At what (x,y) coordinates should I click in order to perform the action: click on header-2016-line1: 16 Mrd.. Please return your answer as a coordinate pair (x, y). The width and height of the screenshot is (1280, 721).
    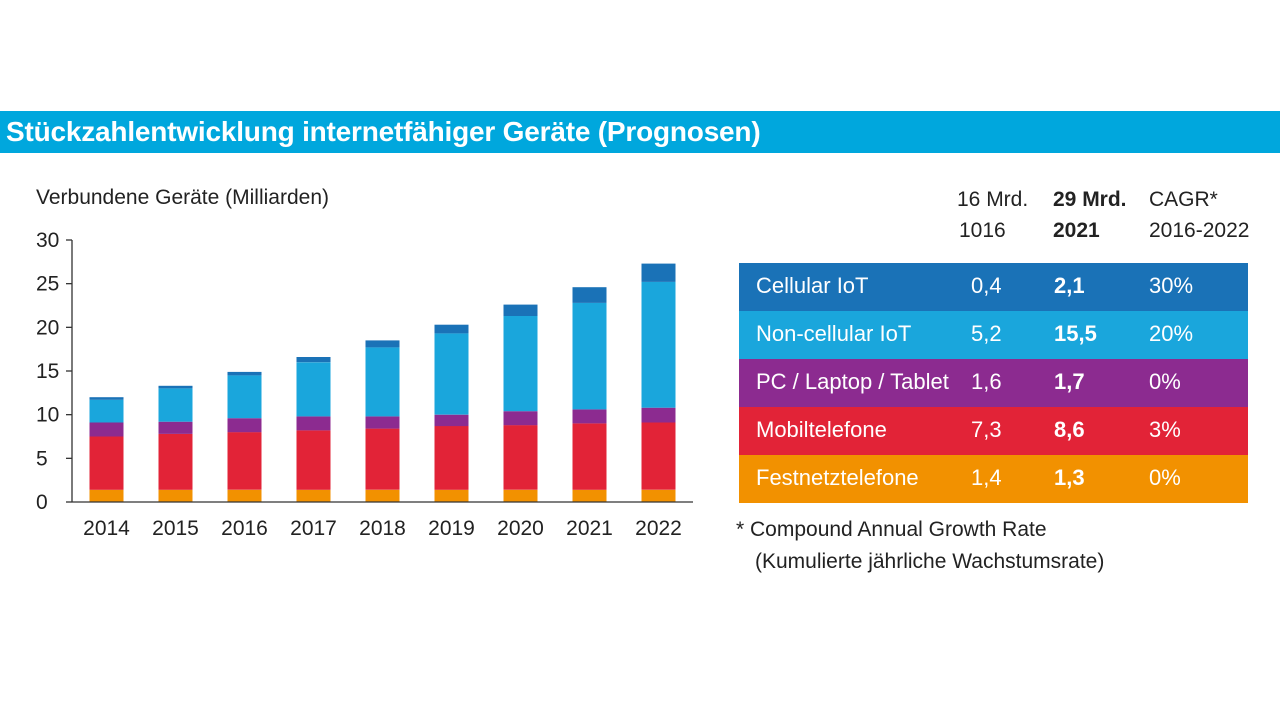
    Looking at the image, I should click on (993, 199).